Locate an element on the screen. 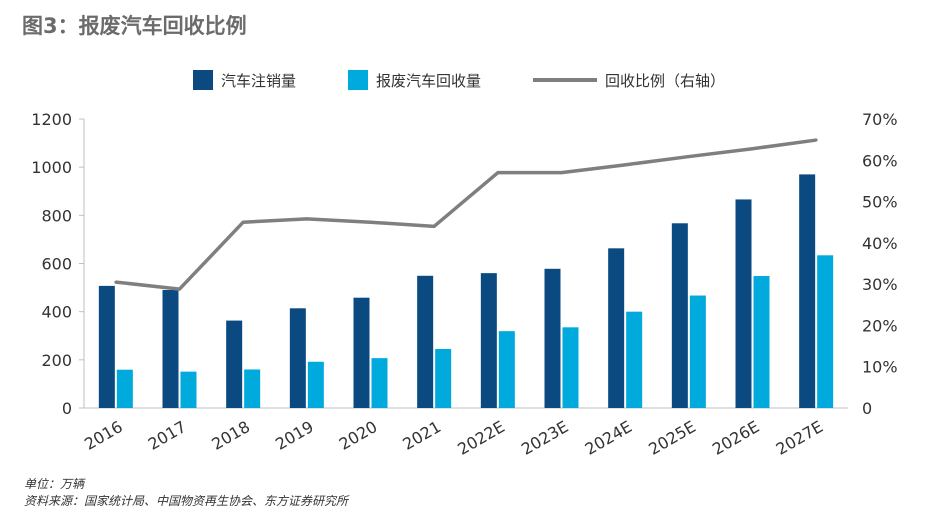 This screenshot has width=952, height=530. y-right-tick-label: 10% is located at coordinates (880, 367).